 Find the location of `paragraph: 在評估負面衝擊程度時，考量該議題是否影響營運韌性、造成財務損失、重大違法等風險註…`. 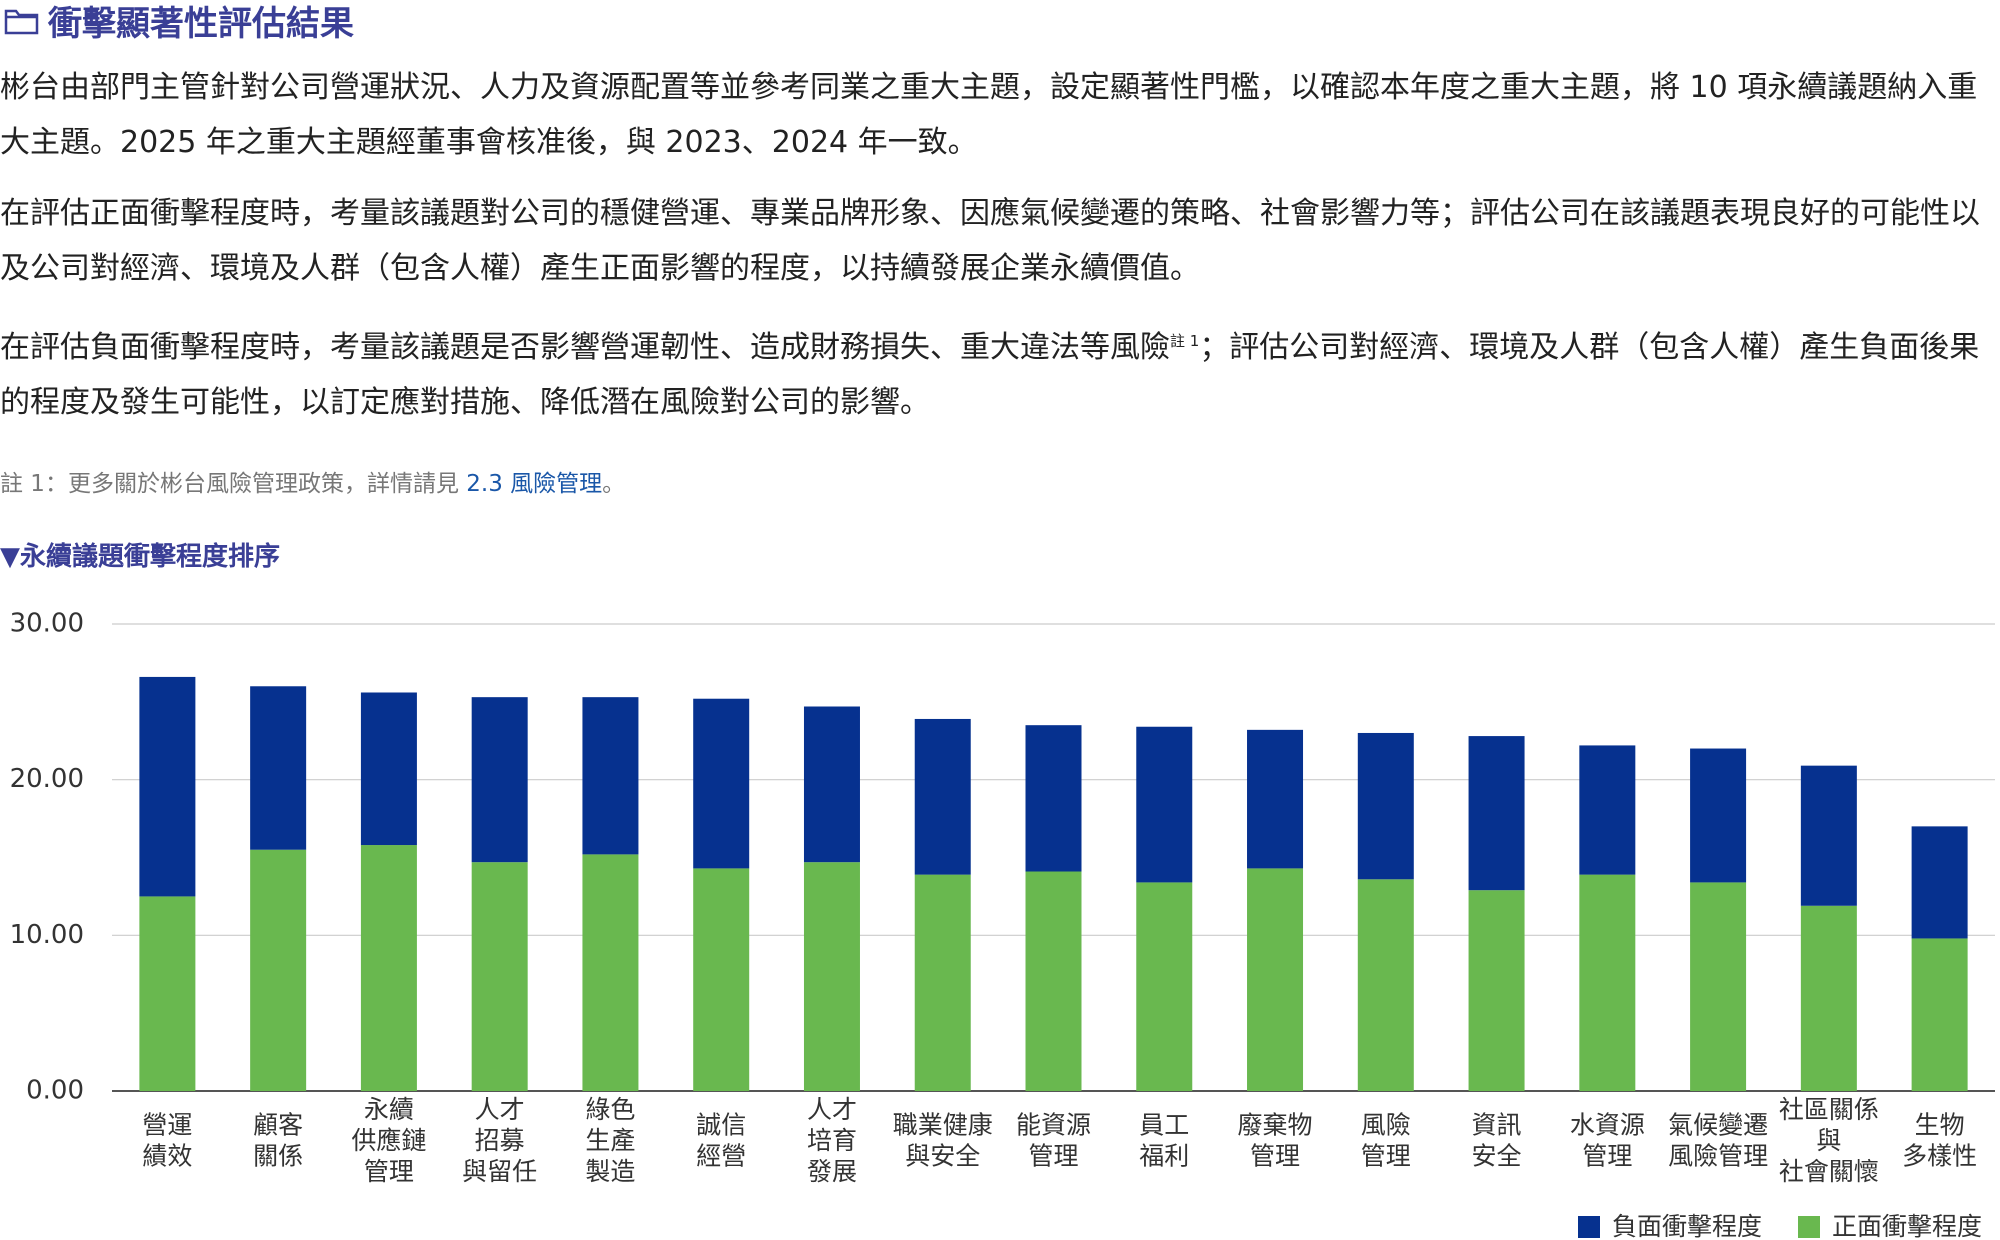

paragraph: 在評估負面衝擊程度時，考量該議題是否影響營運韌性、造成財務損失、重大違法等風險註… is located at coordinates (1000, 372).